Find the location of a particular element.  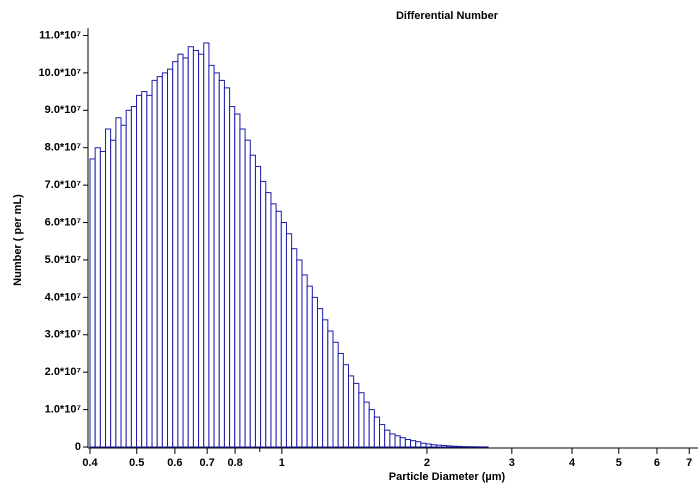

x-tick-label: 0.5 is located at coordinates (136, 463).